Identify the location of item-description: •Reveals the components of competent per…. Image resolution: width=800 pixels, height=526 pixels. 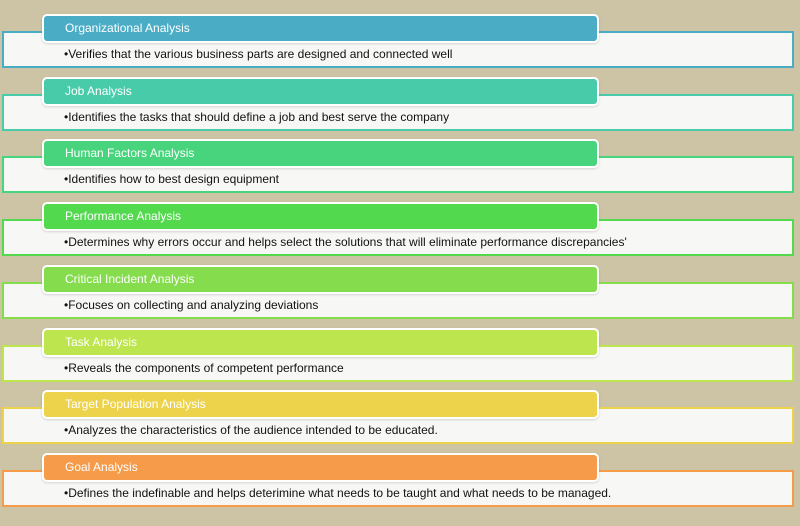
(204, 368).